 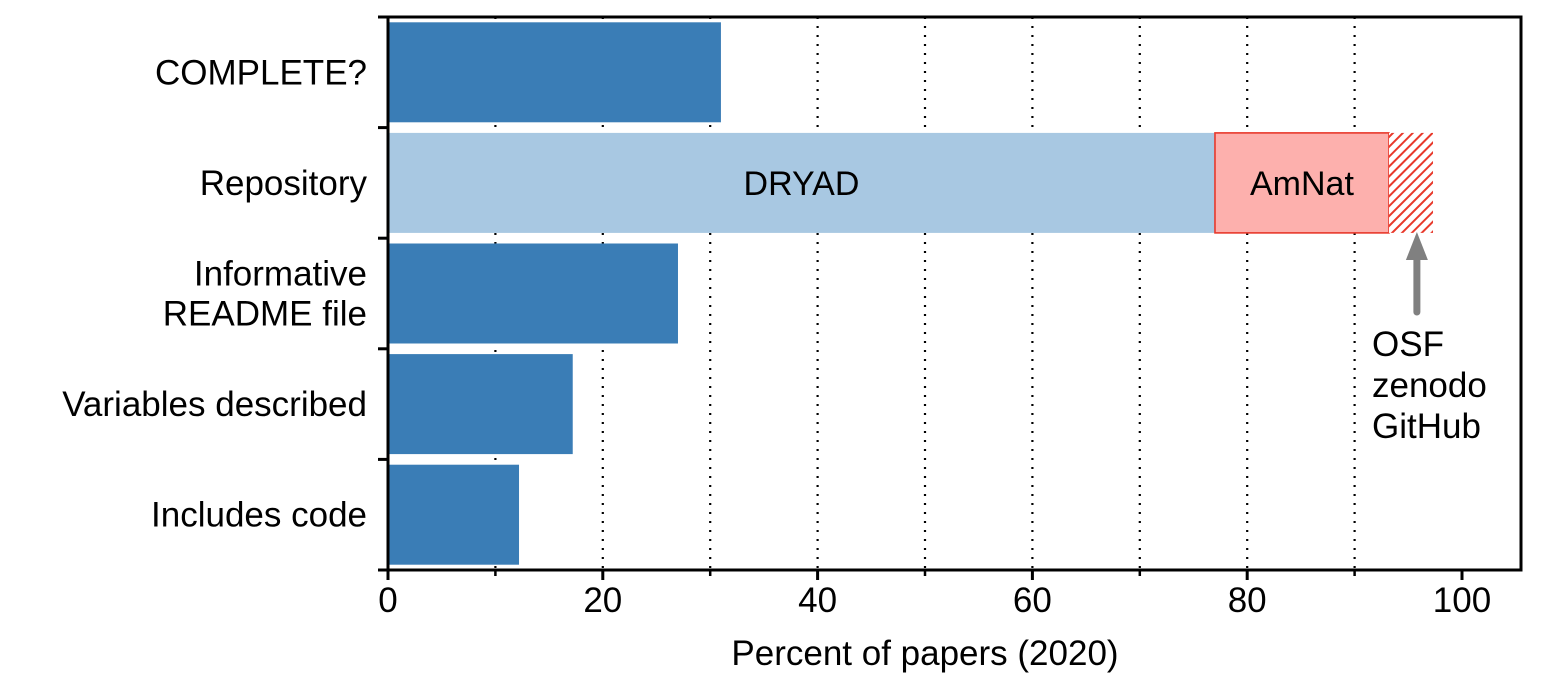 I want to click on annotation-arrow-head, so click(x=1416, y=246).